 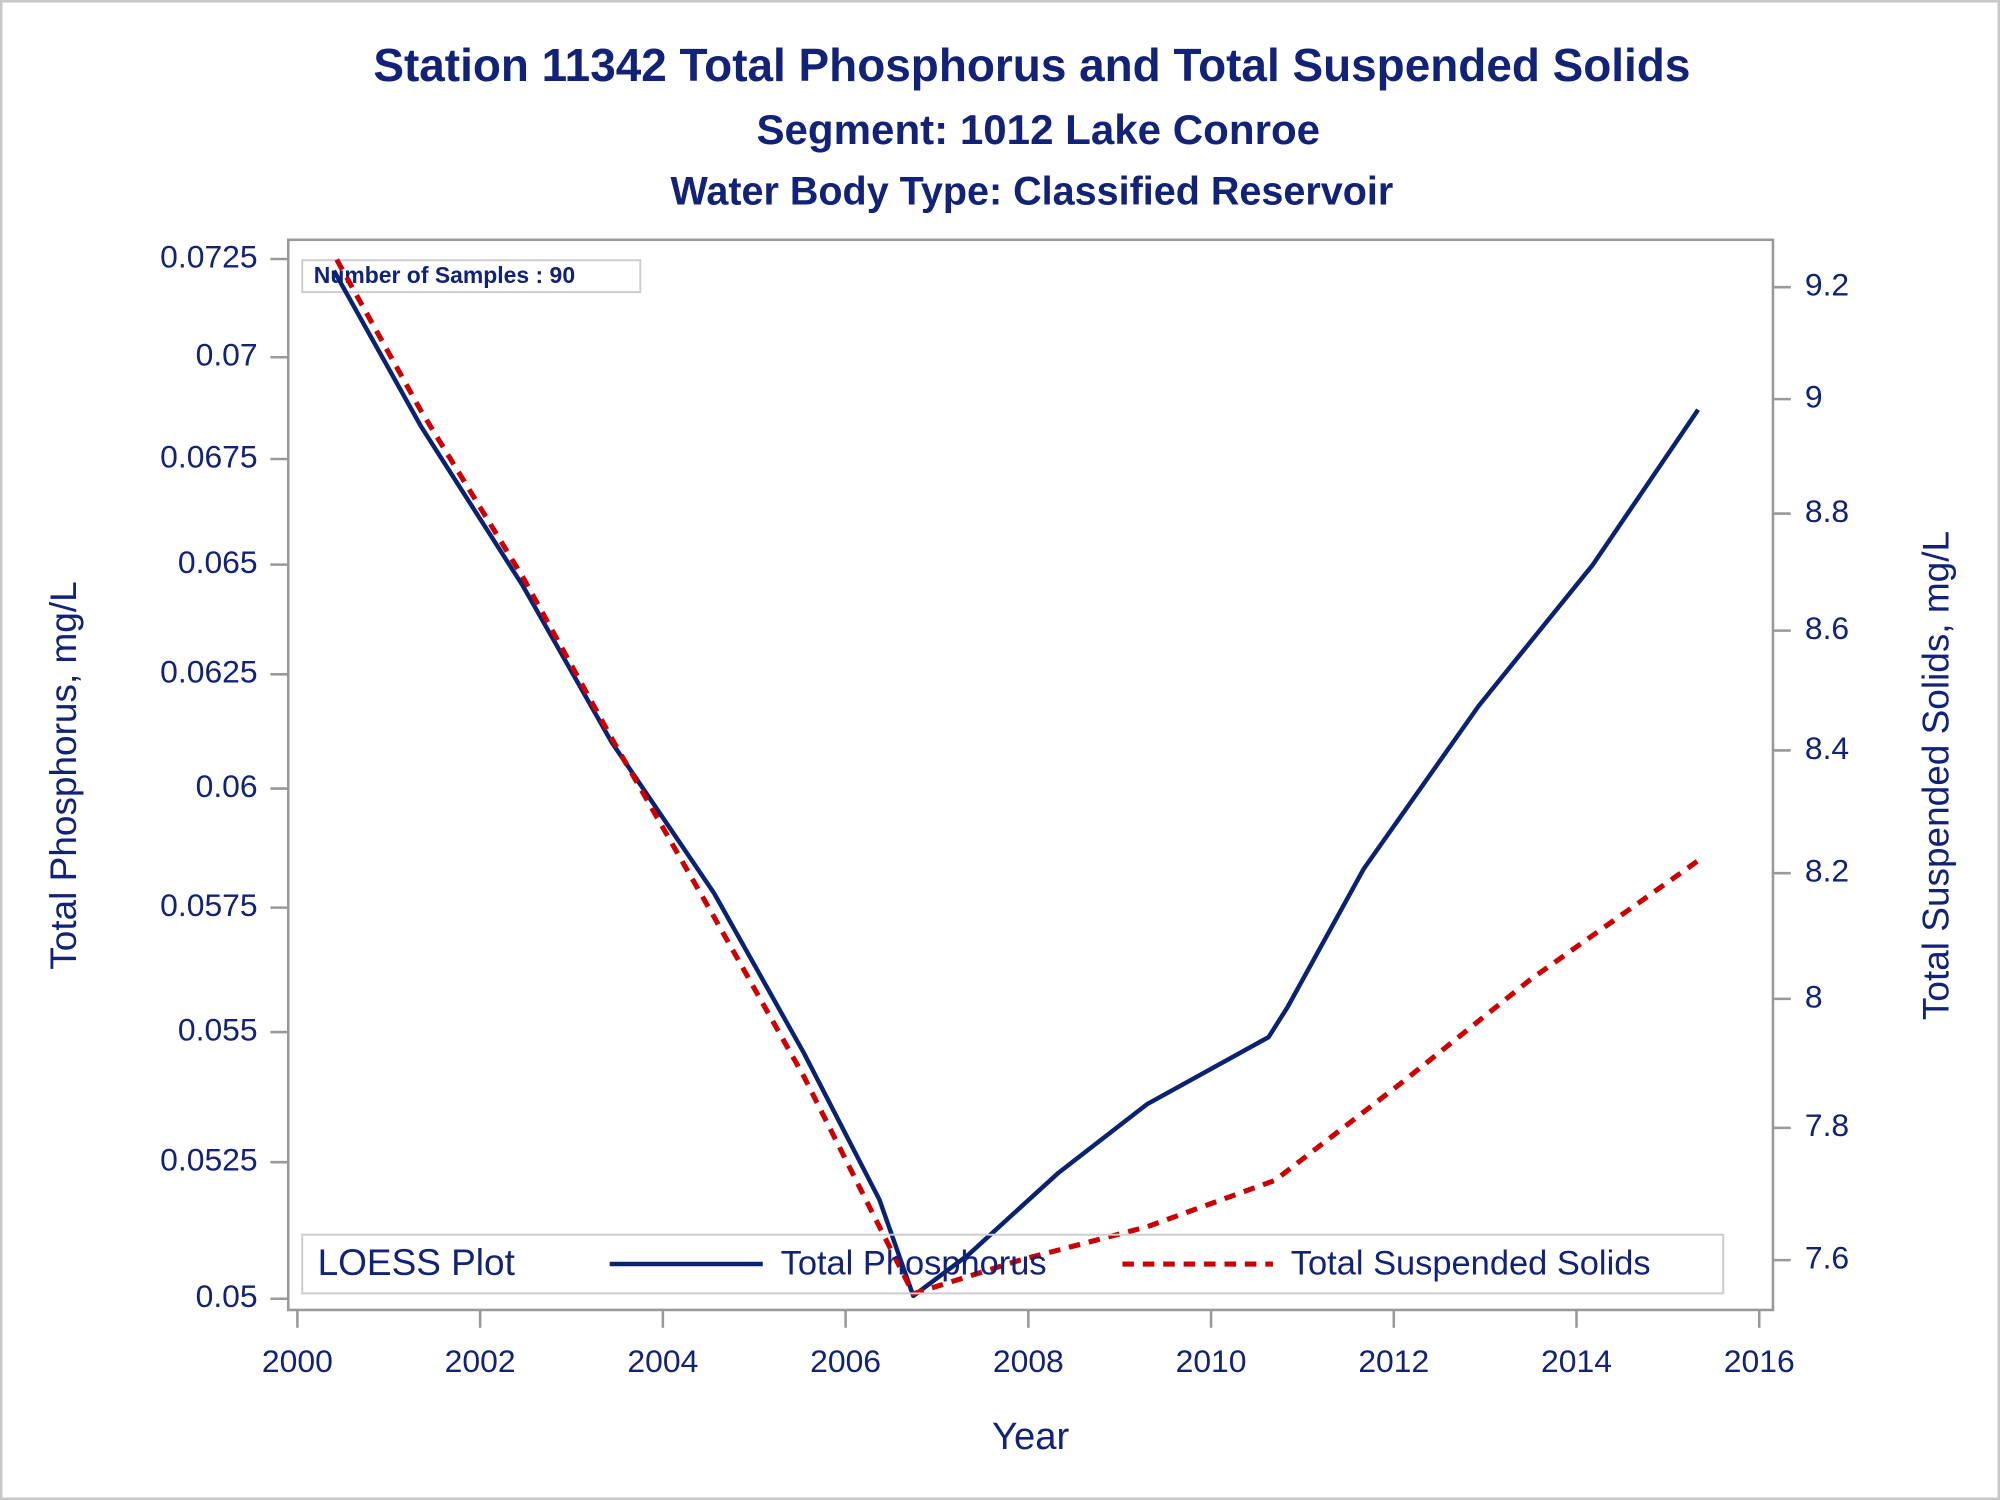 I want to click on y-tick-label: 0.06, so click(x=227, y=786).